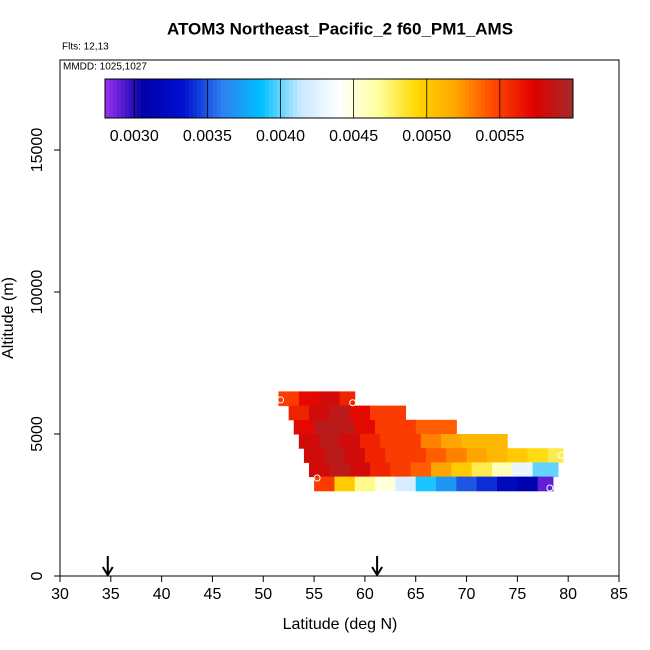 The height and width of the screenshot is (650, 650). Describe the element at coordinates (162, 594) in the screenshot. I see `x-tick-label: 40` at that location.